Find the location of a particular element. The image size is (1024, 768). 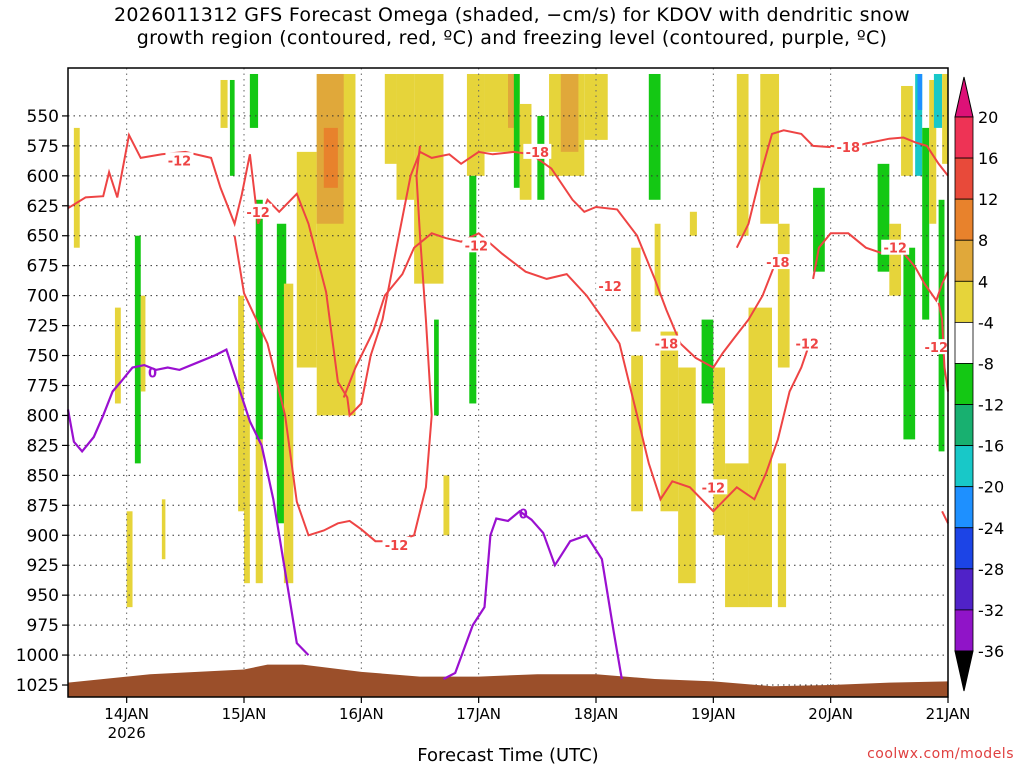

contour-label-3: -12 is located at coordinates (477, 246).